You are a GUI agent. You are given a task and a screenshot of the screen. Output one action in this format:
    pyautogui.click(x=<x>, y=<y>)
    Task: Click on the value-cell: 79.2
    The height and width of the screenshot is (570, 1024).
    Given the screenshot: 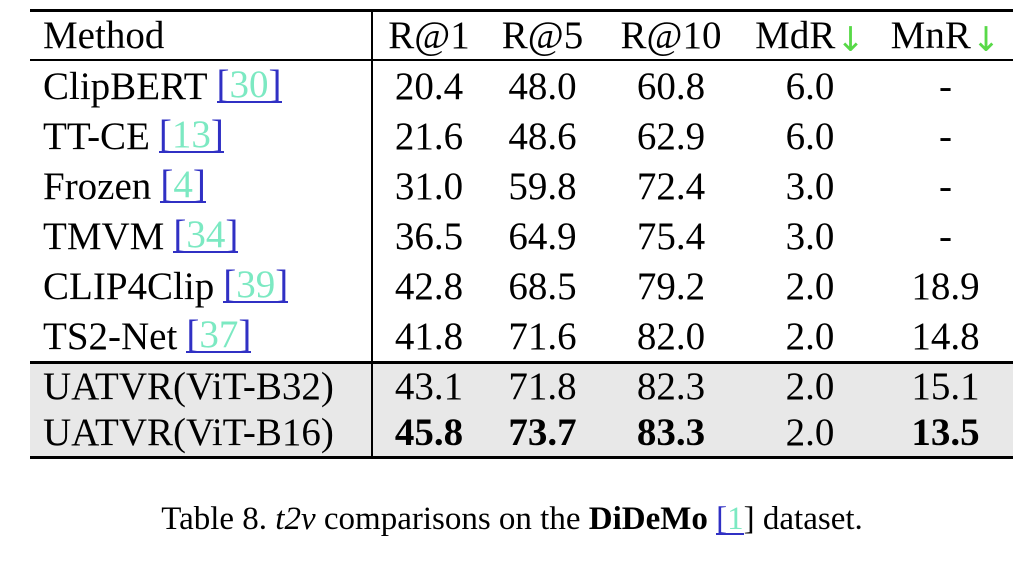 What is the action you would take?
    pyautogui.click(x=671, y=286)
    